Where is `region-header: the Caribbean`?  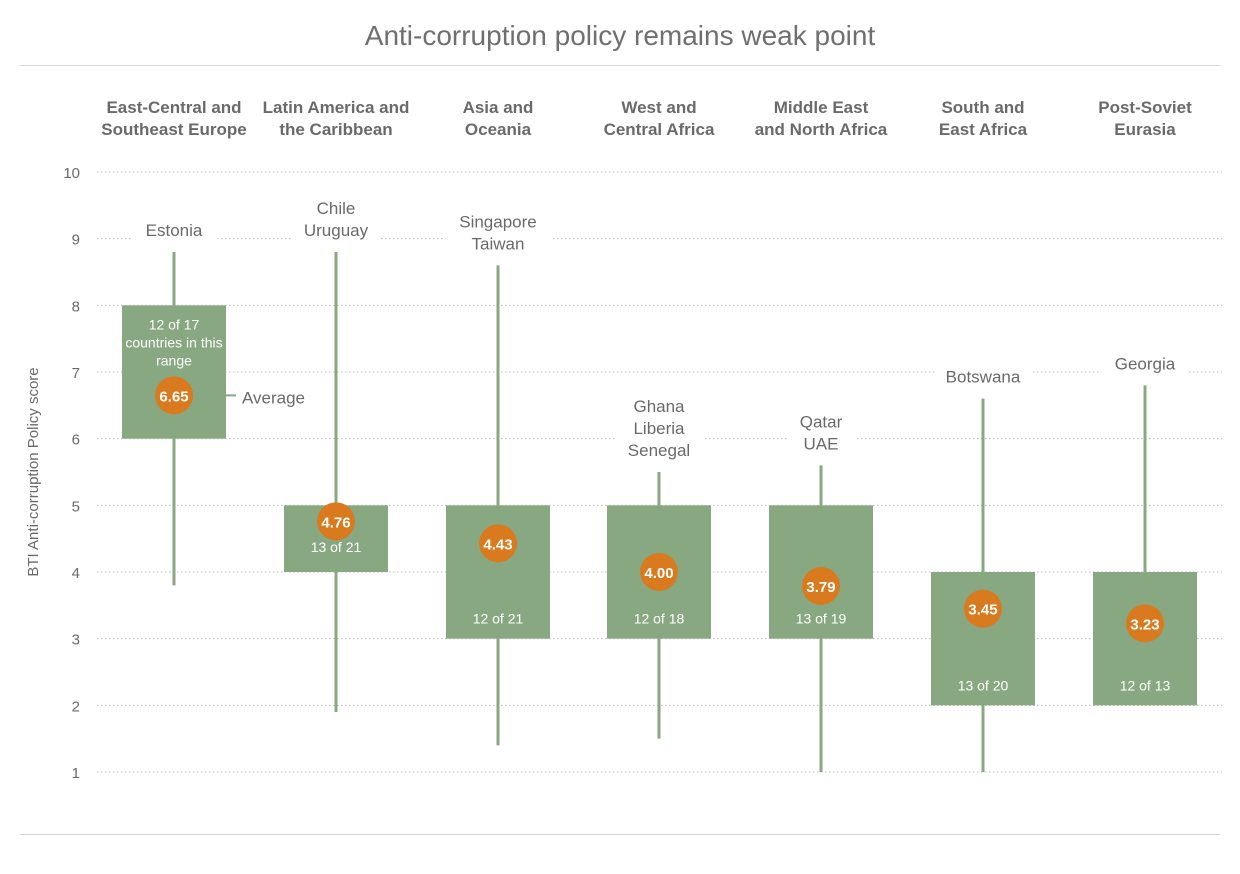 region-header: the Caribbean is located at coordinates (335, 129).